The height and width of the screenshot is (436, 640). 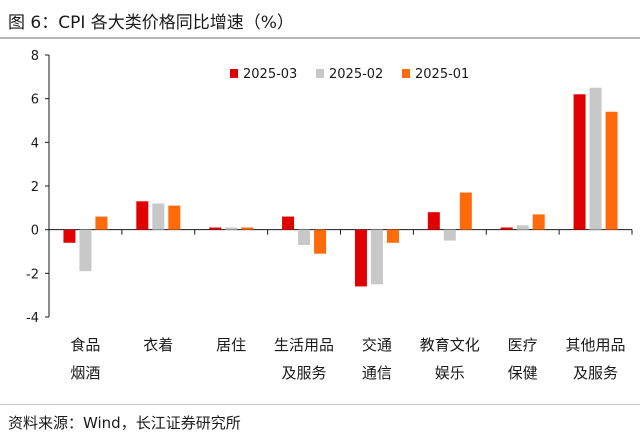 What do you see at coordinates (35, 231) in the screenshot?
I see `y-tick-label: 0` at bounding box center [35, 231].